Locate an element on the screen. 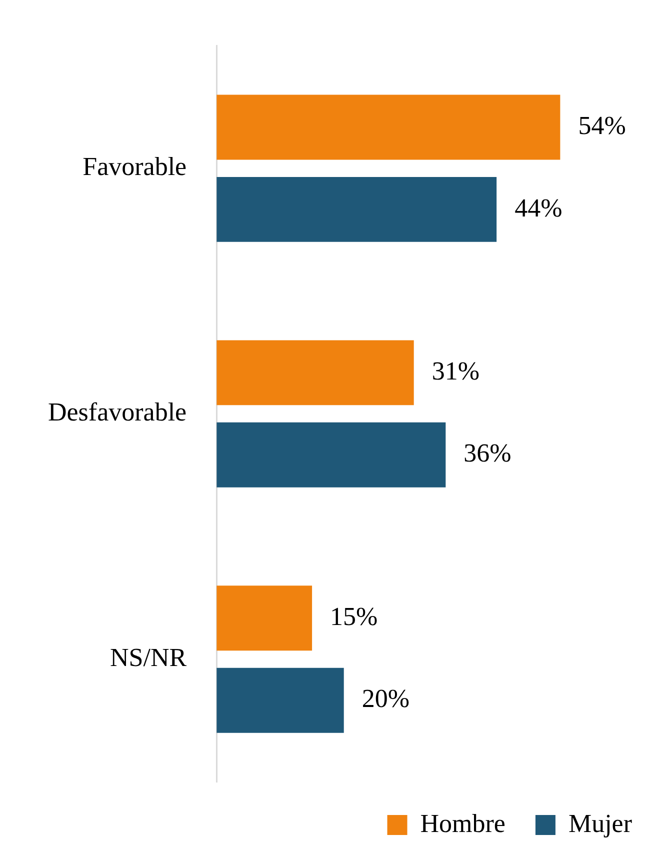 The width and height of the screenshot is (672, 848). legend-label: Hombre is located at coordinates (463, 823).